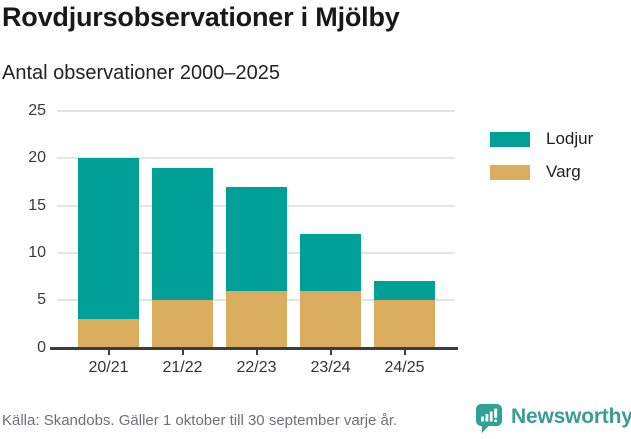 The width and height of the screenshot is (631, 439). I want to click on y-axis-tick-label: 25, so click(37, 110).